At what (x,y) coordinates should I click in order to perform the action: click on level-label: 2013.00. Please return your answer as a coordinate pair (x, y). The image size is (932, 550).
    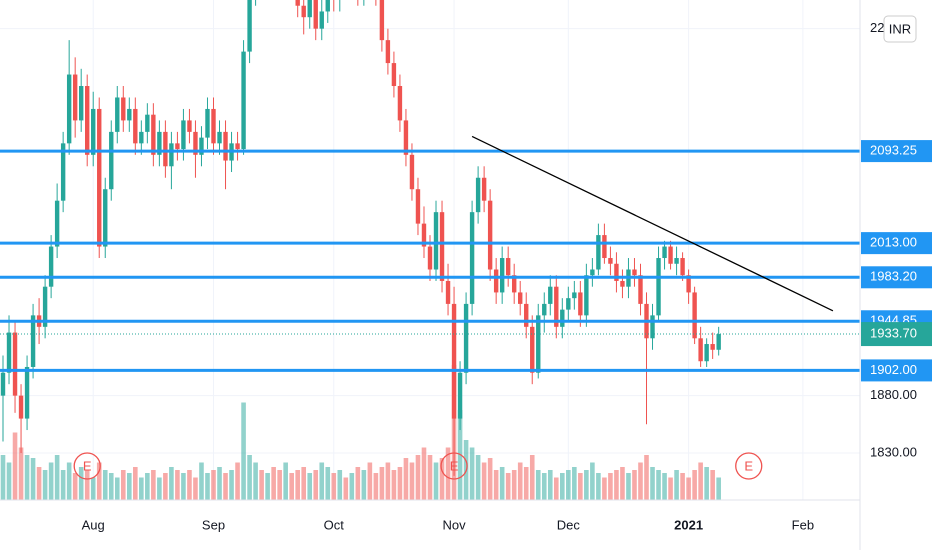
    Looking at the image, I should click on (893, 242).